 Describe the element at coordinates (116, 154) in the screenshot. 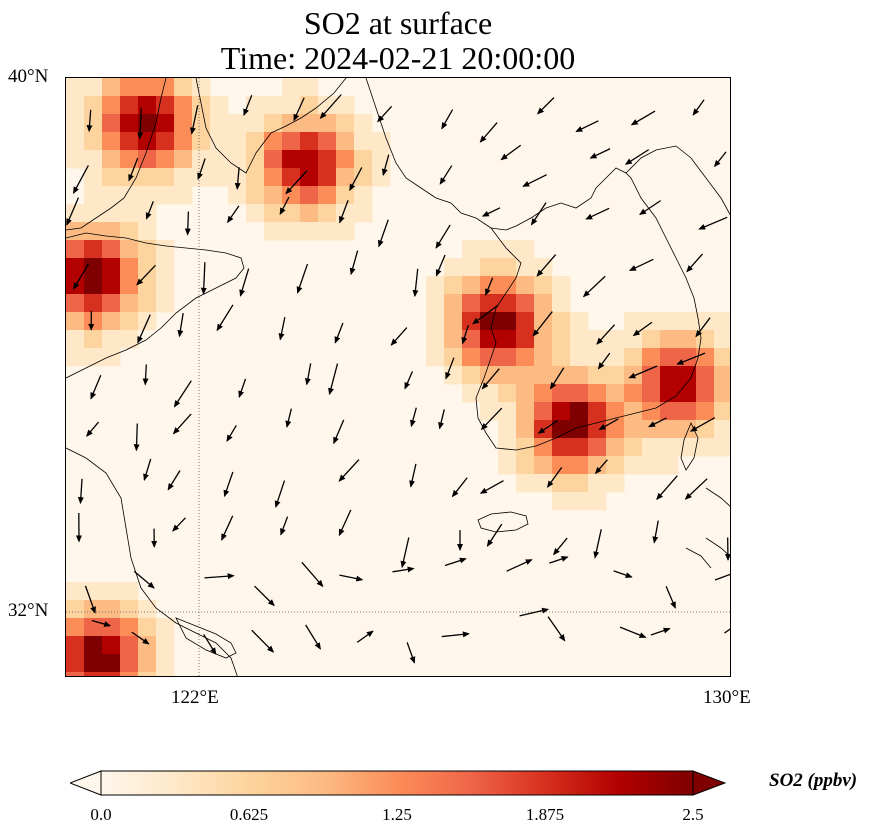

I see `coast-liaoxi` at that location.